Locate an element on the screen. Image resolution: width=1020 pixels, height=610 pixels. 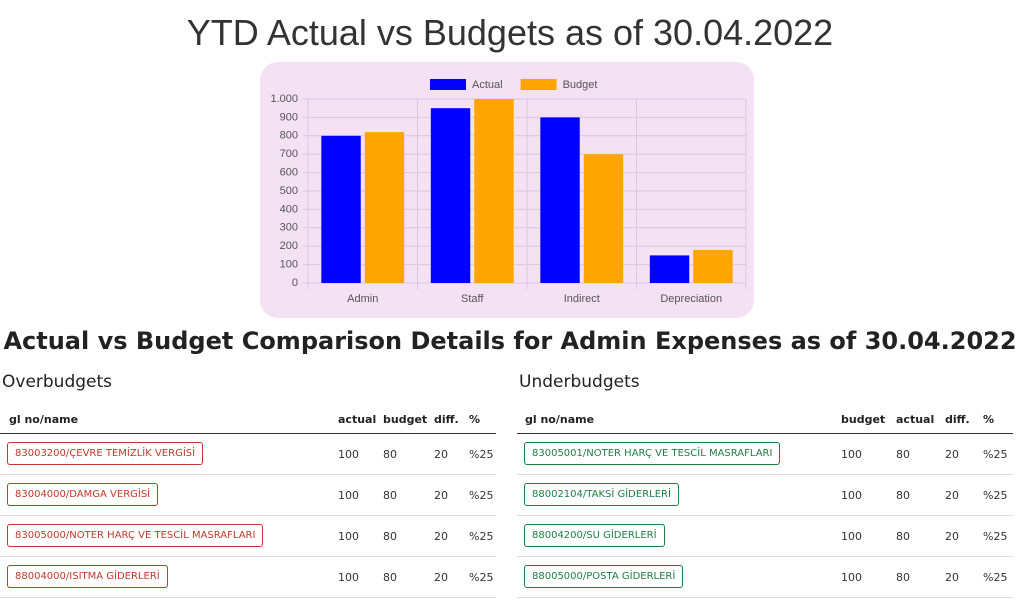
table-row: 88002104/TAKSİ GİDERLERİ 100 80 20 %25 is located at coordinates (765, 495).